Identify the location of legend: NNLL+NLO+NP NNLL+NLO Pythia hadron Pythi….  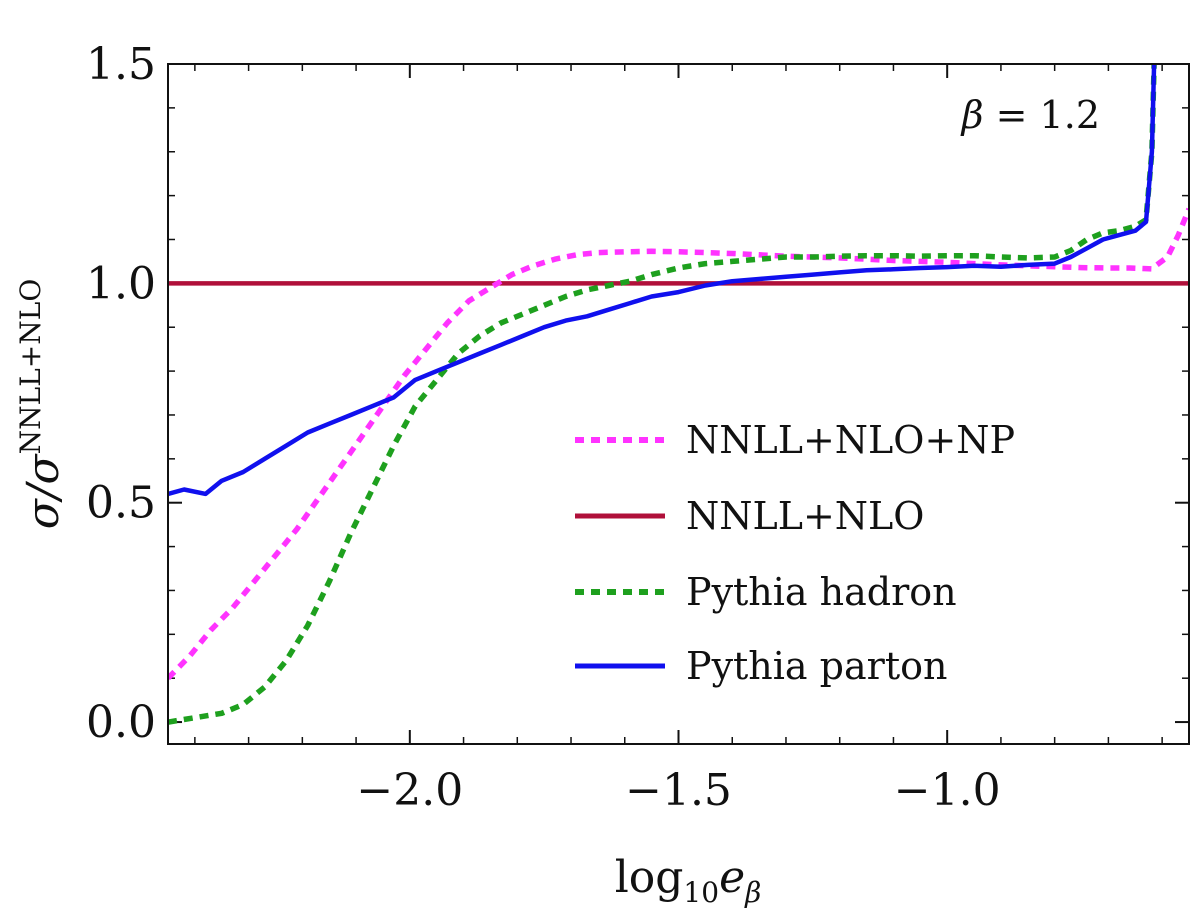
(795, 553).